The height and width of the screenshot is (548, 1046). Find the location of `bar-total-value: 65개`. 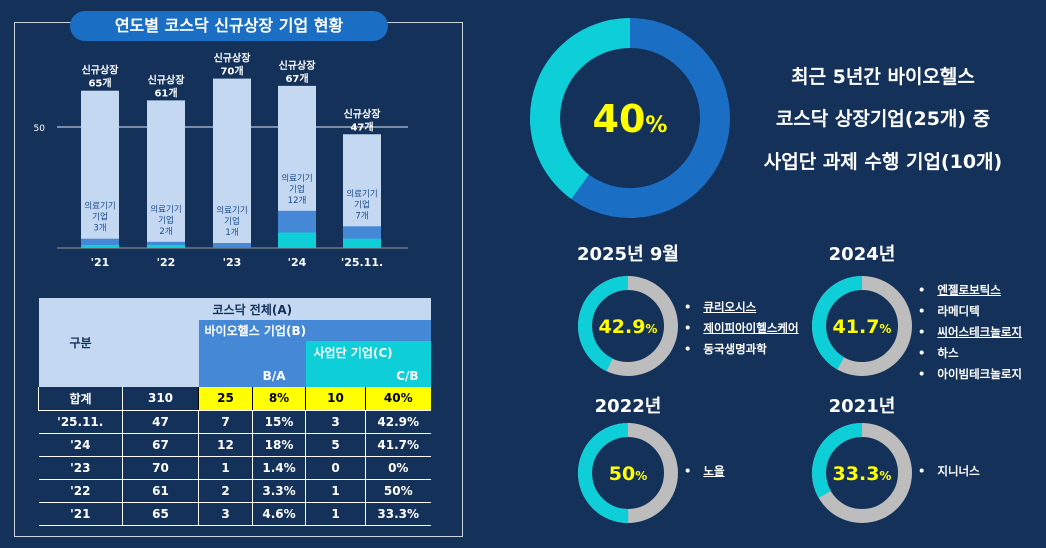

bar-total-value: 65개 is located at coordinates (99, 83).